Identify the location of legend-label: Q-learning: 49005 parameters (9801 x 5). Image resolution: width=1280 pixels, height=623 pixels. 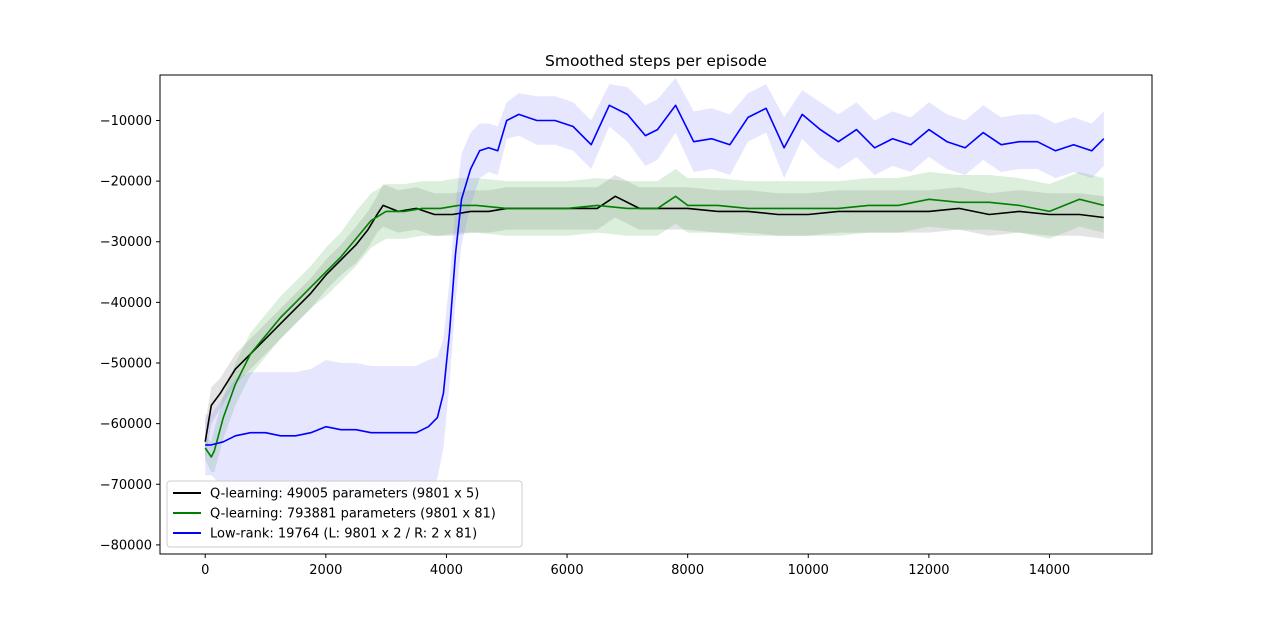
(344, 494).